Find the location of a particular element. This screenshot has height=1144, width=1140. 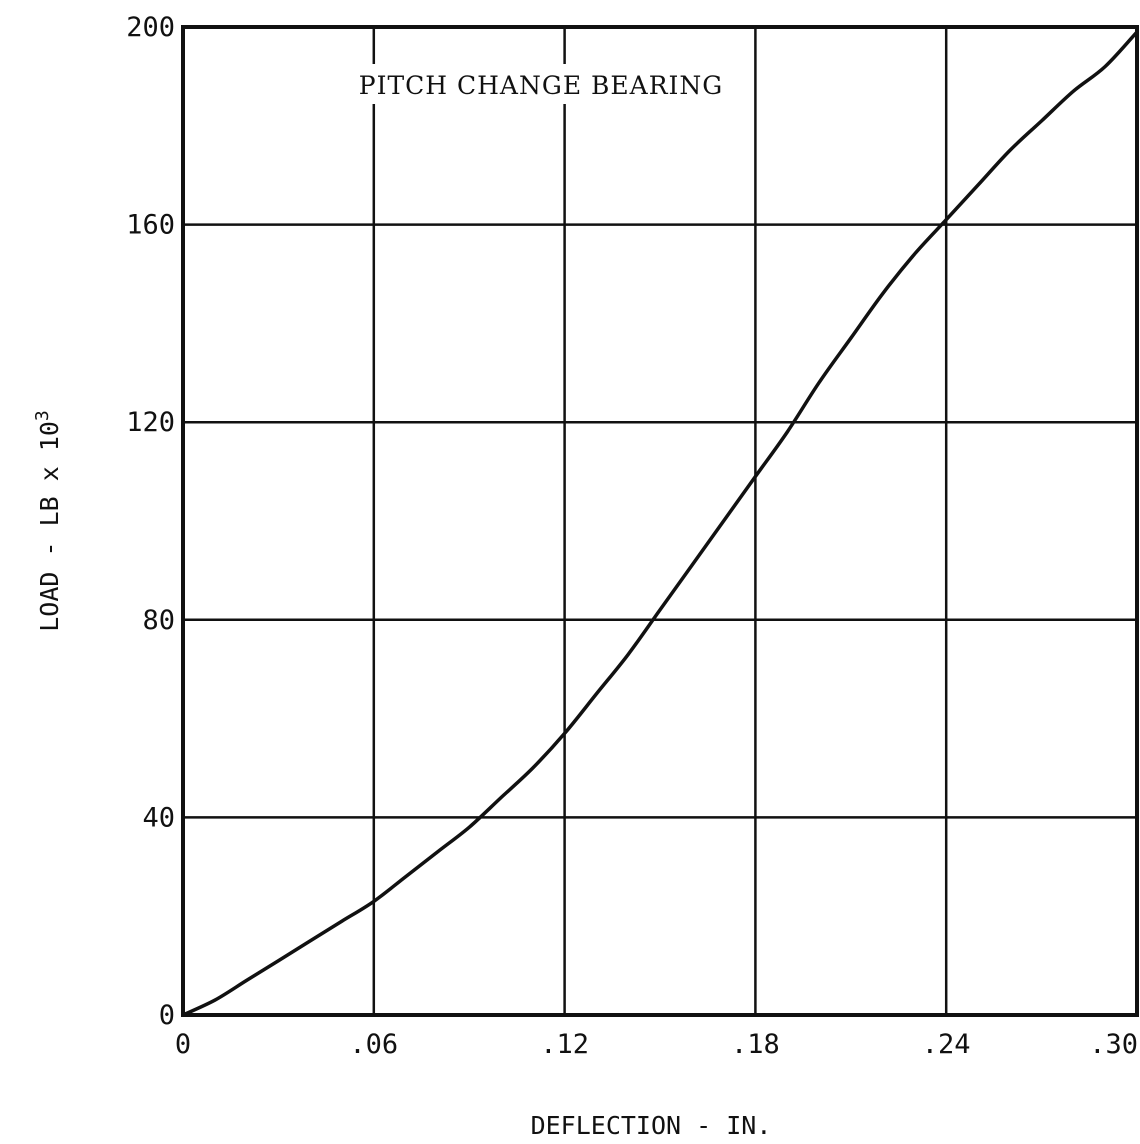

y-tick-label: 160 is located at coordinates (150, 225).